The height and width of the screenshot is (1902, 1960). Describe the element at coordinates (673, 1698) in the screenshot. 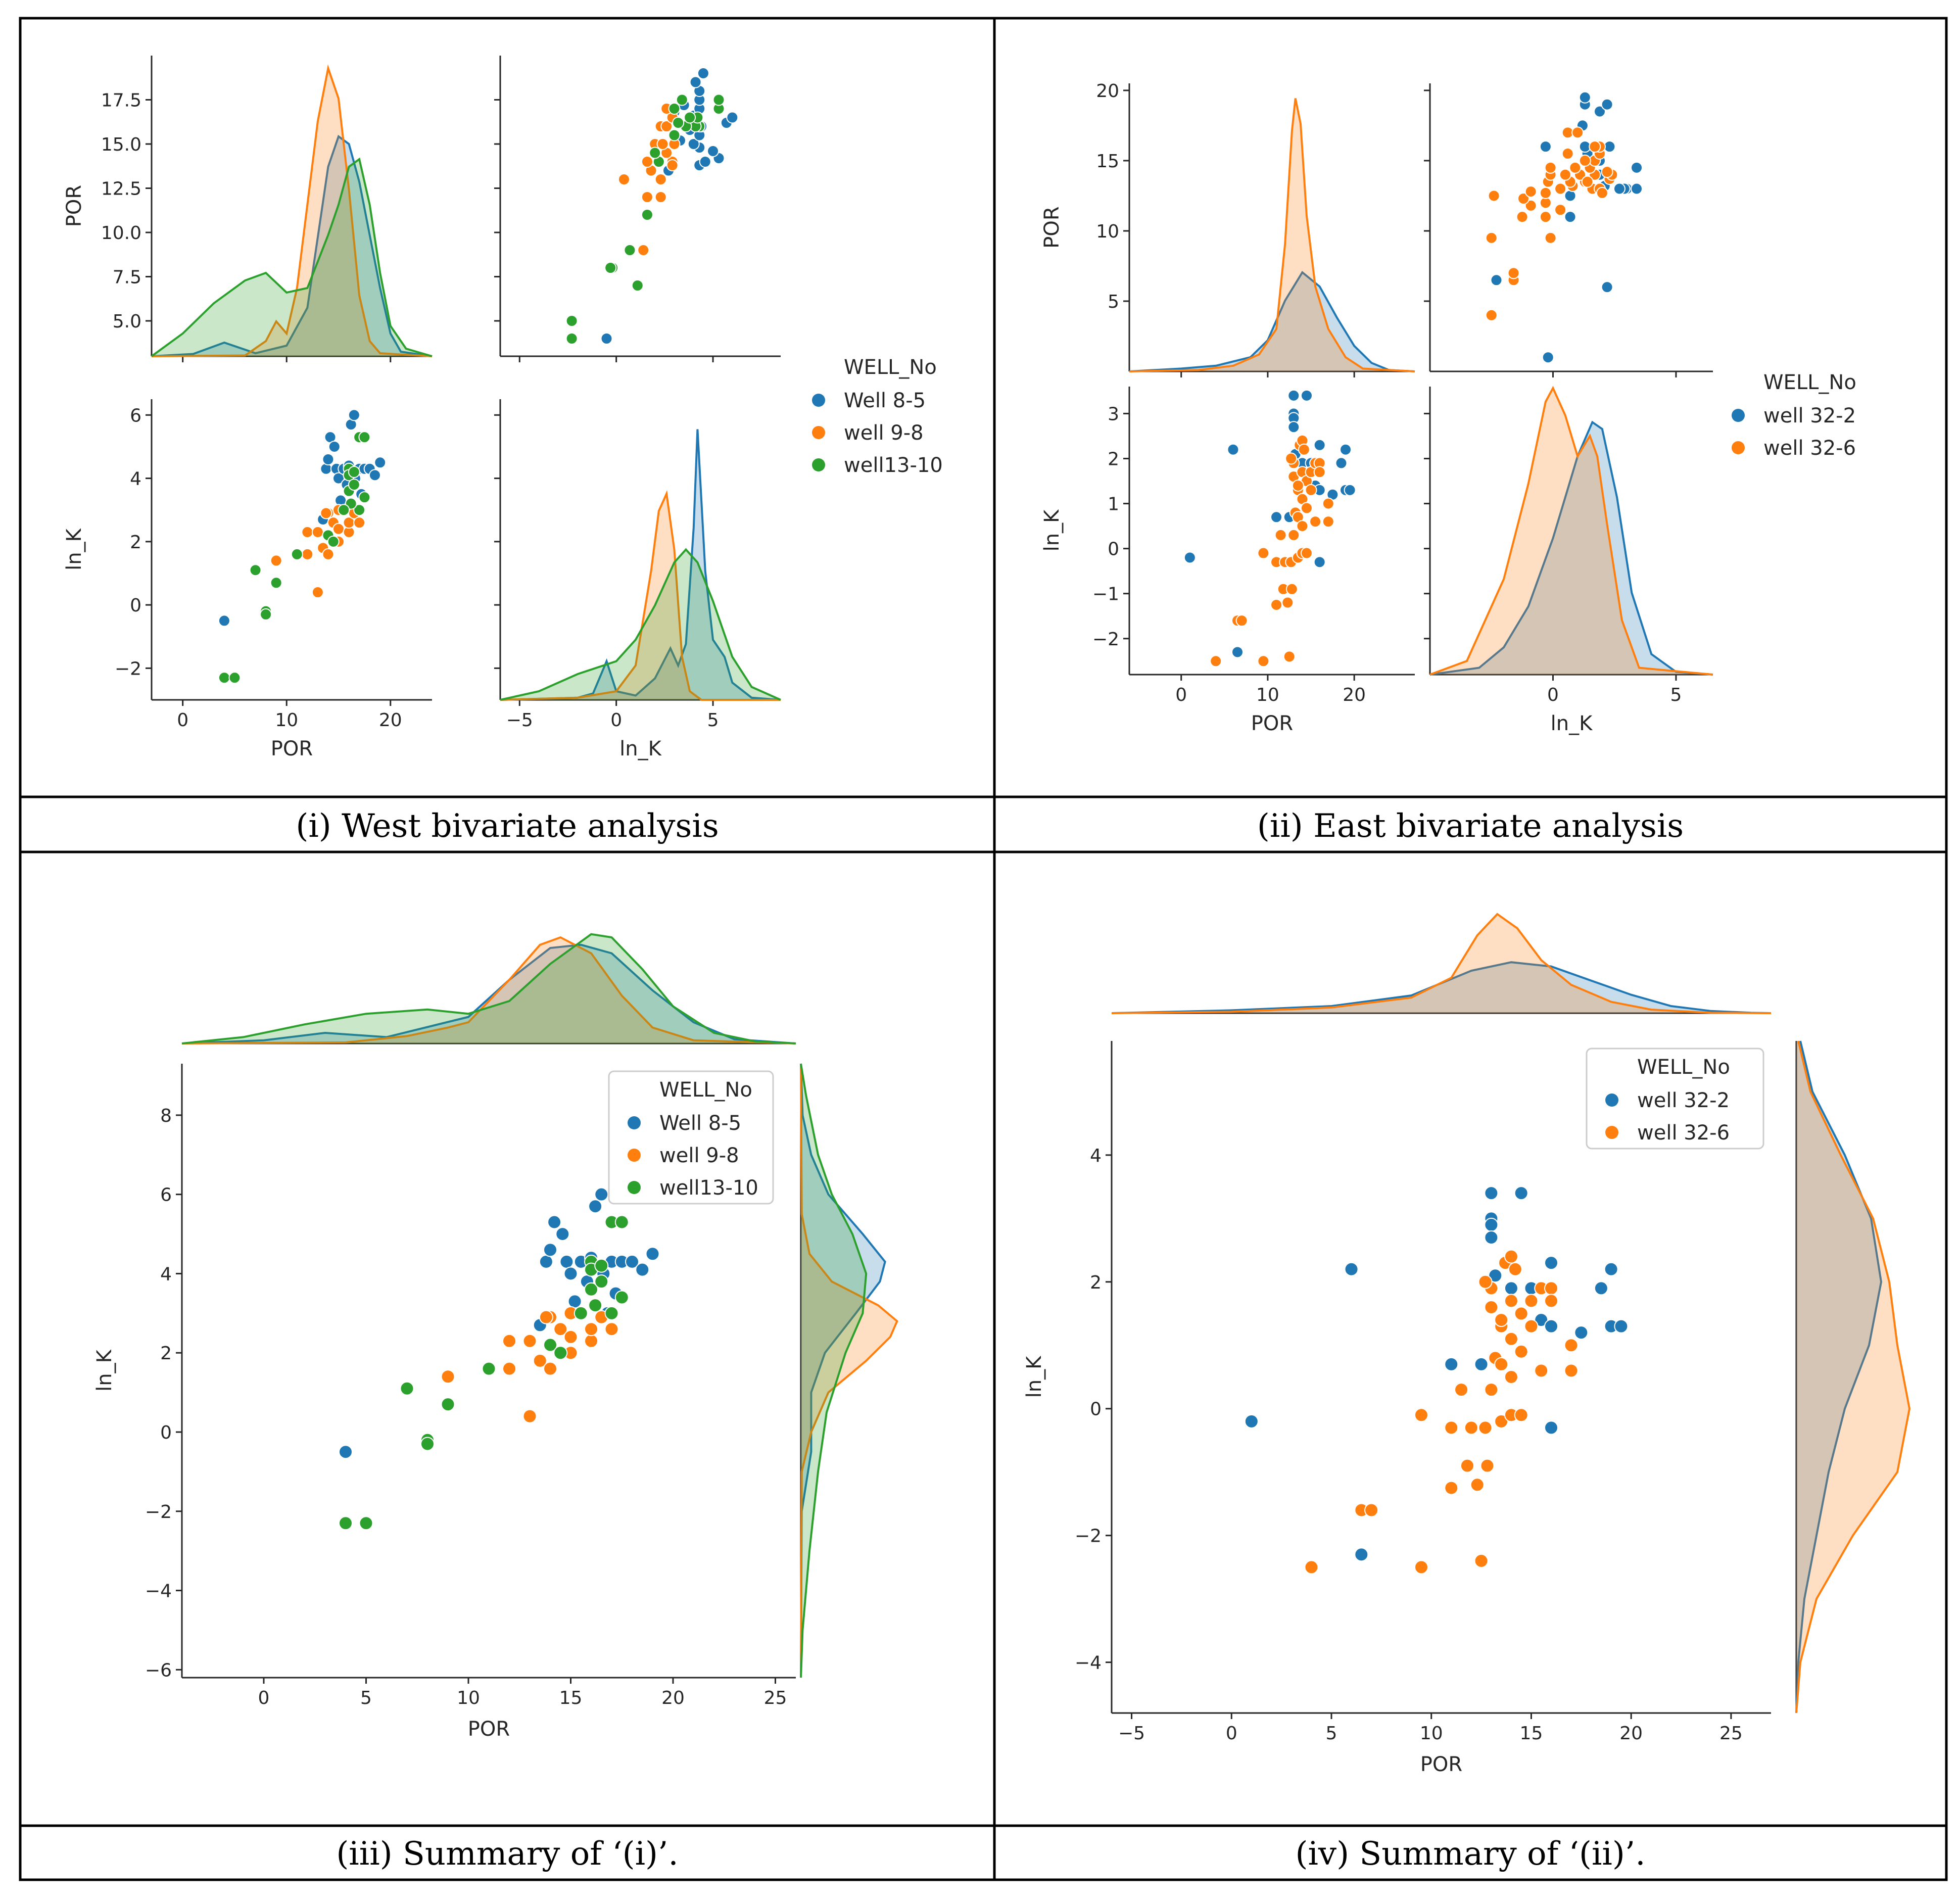

I see `west-jointplot-main-xtick-label: 20` at that location.